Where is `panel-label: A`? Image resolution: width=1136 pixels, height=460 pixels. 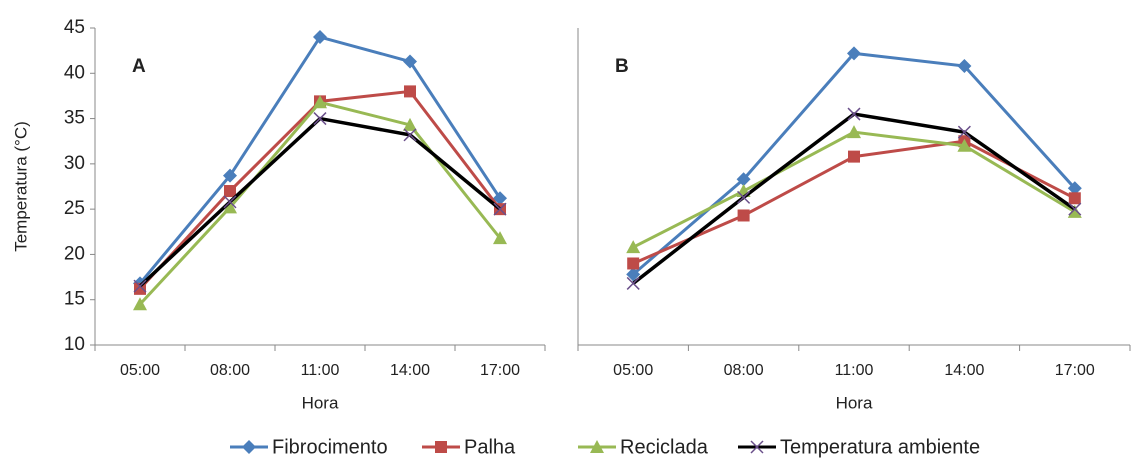
panel-label: A is located at coordinates (139, 66).